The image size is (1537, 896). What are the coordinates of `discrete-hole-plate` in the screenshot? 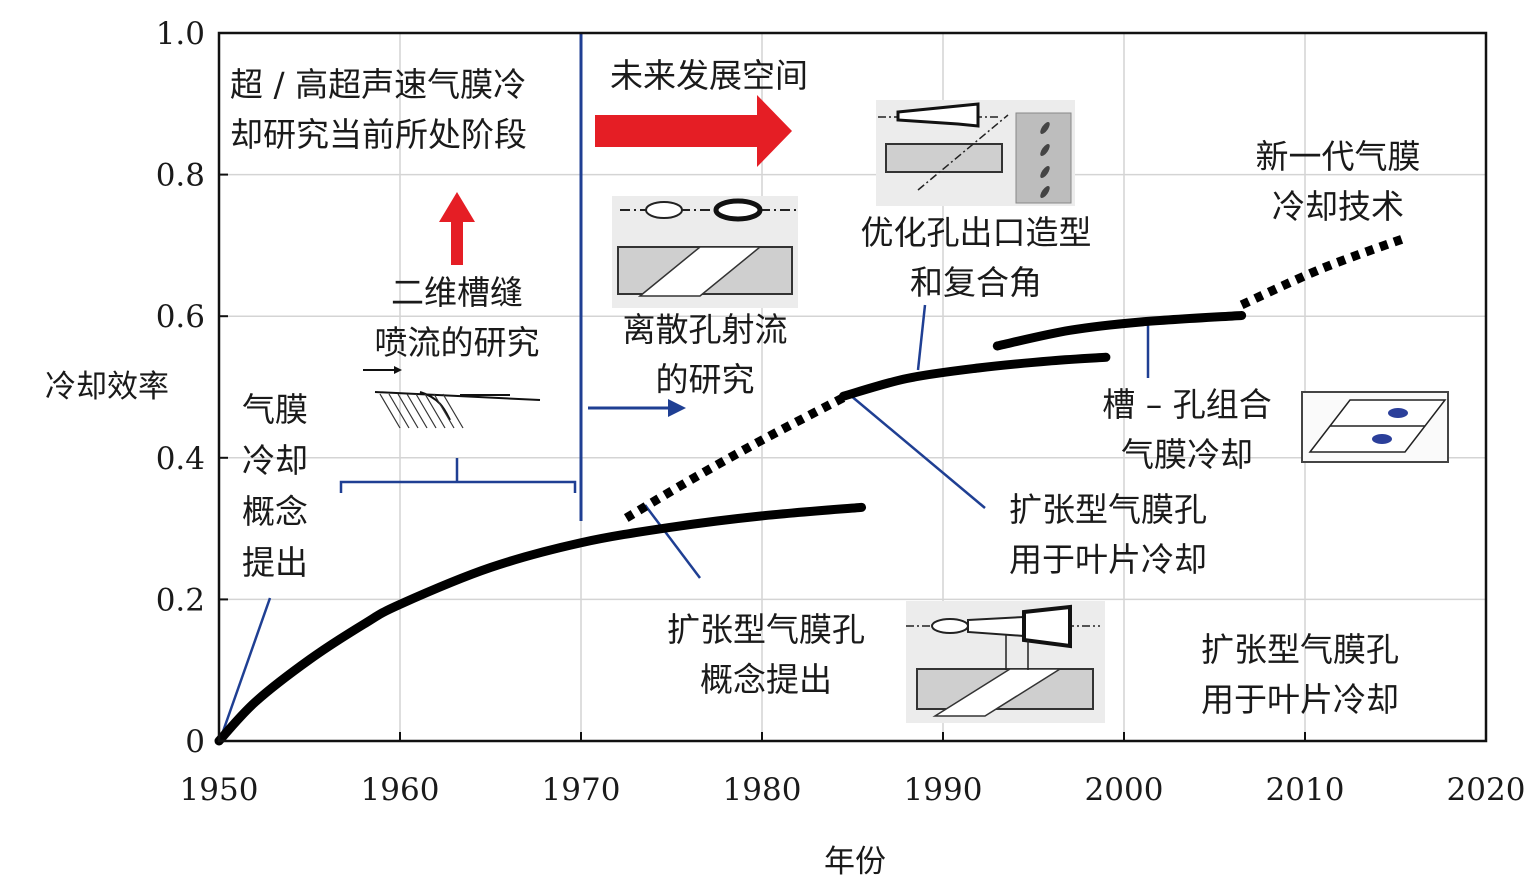 It's located at (706, 247).